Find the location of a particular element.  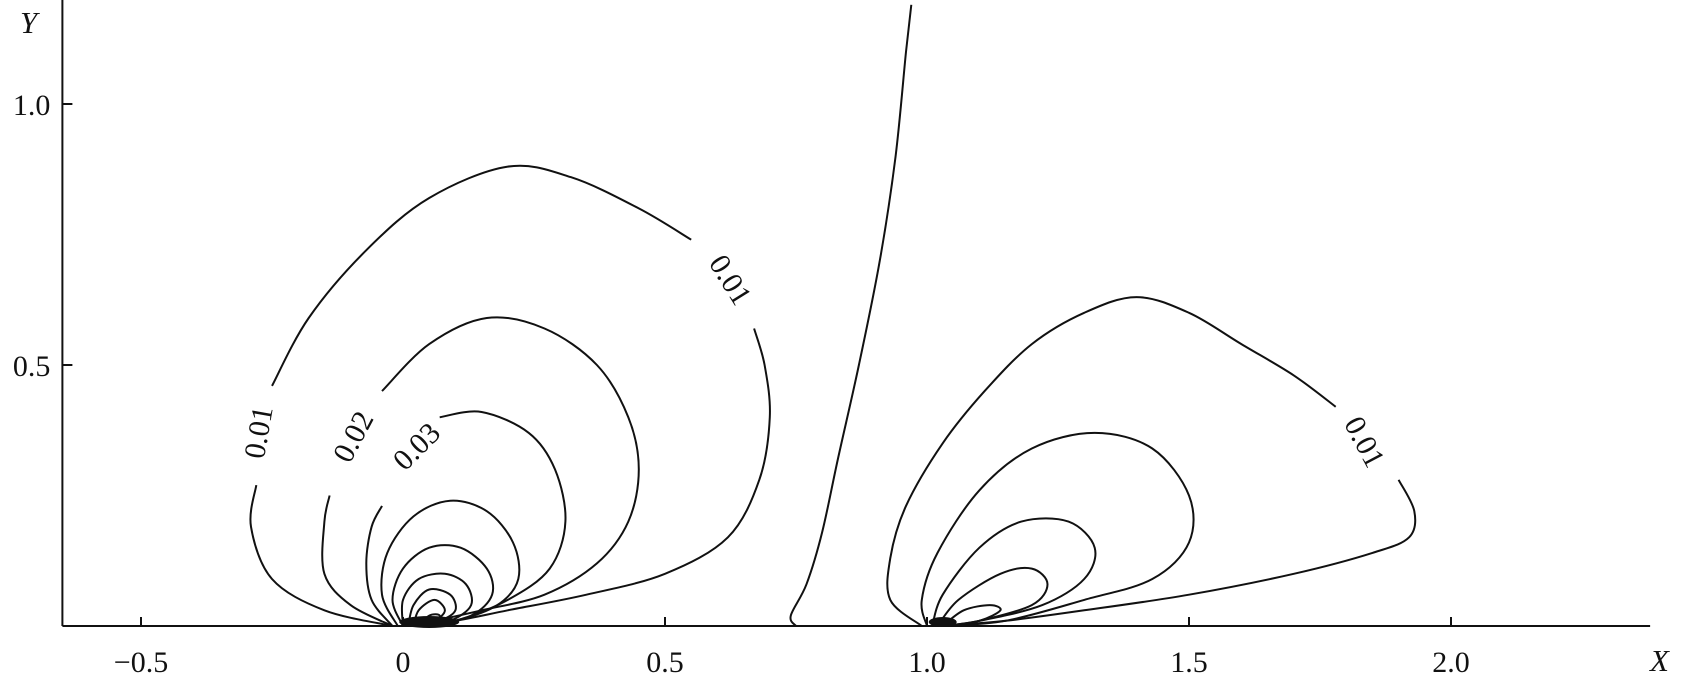

x-tick-label: 0.5 is located at coordinates (665, 662).